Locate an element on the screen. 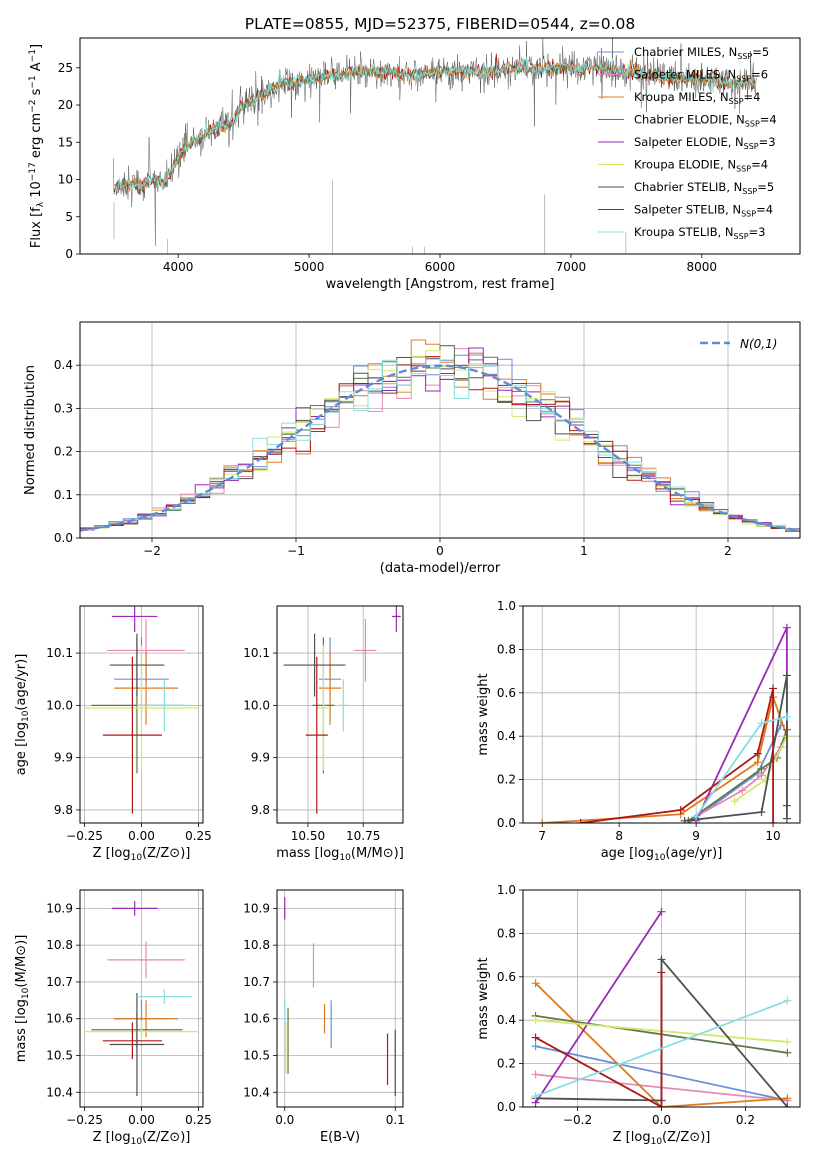  x-tick-label: 10 is located at coordinates (772, 836).